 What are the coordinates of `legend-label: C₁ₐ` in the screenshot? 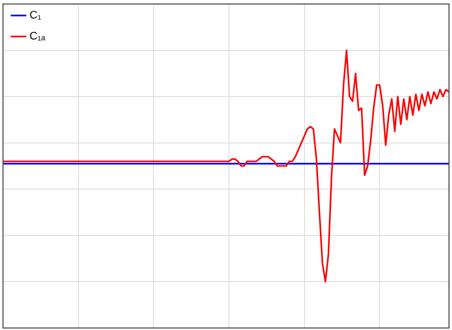 It's located at (38, 36).